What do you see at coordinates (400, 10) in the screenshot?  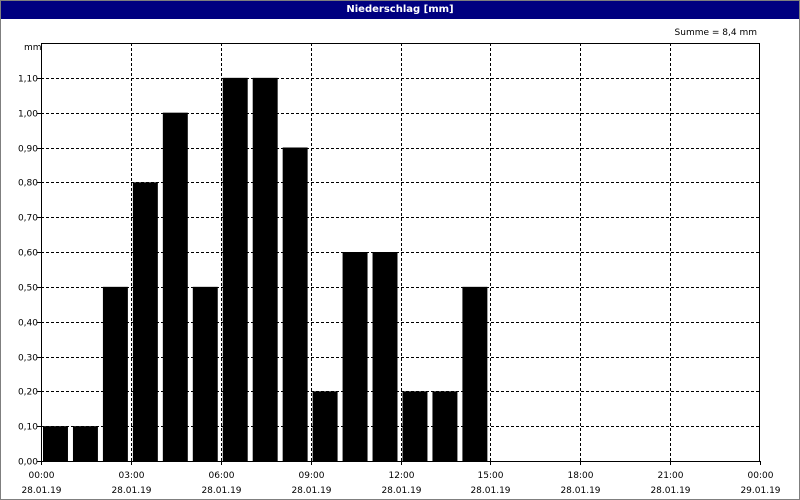 I see `window-title: Niederschlag [mm]` at bounding box center [400, 10].